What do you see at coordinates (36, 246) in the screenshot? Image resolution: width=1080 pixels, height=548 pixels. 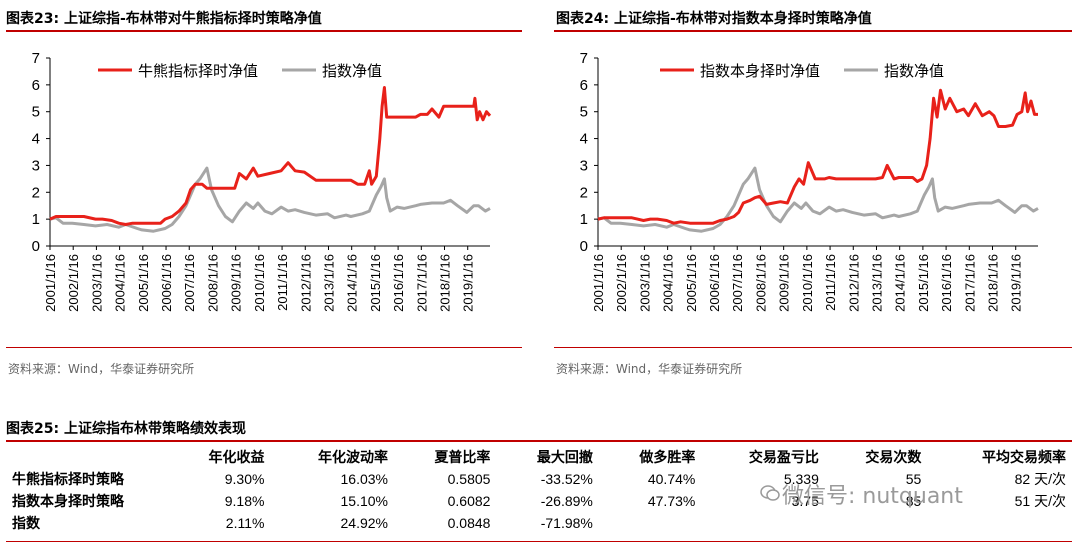 I see `y-tick-label: 0` at bounding box center [36, 246].